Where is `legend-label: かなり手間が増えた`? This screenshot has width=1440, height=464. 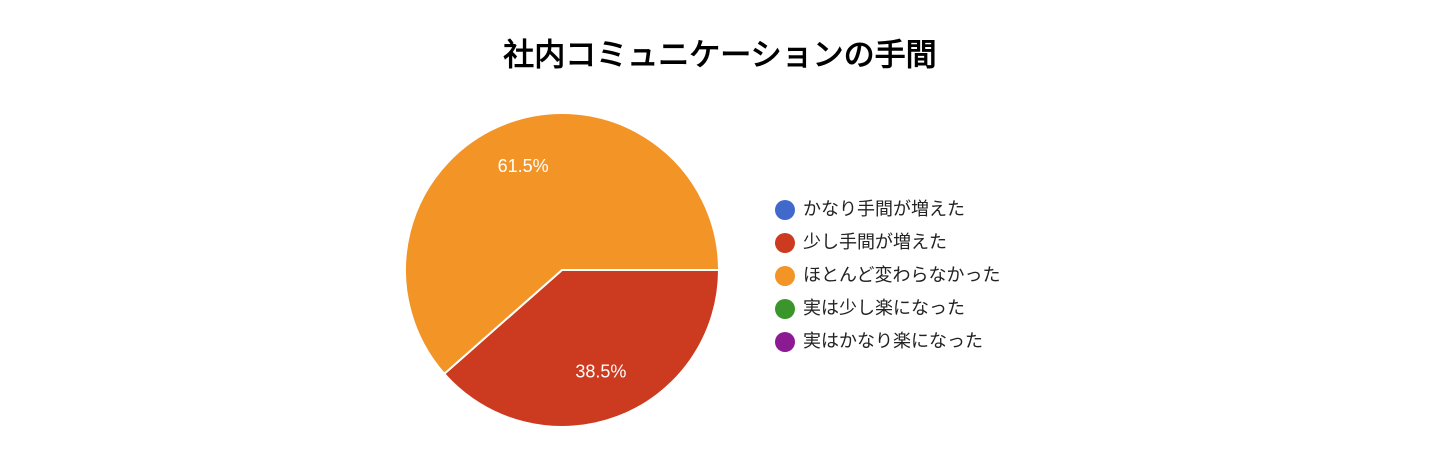 legend-label: かなり手間が増えた is located at coordinates (884, 209).